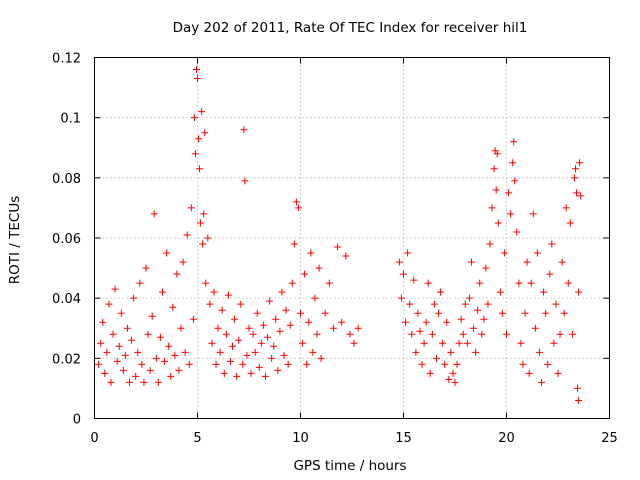  I want to click on x-tick-label: 0, so click(94, 438).